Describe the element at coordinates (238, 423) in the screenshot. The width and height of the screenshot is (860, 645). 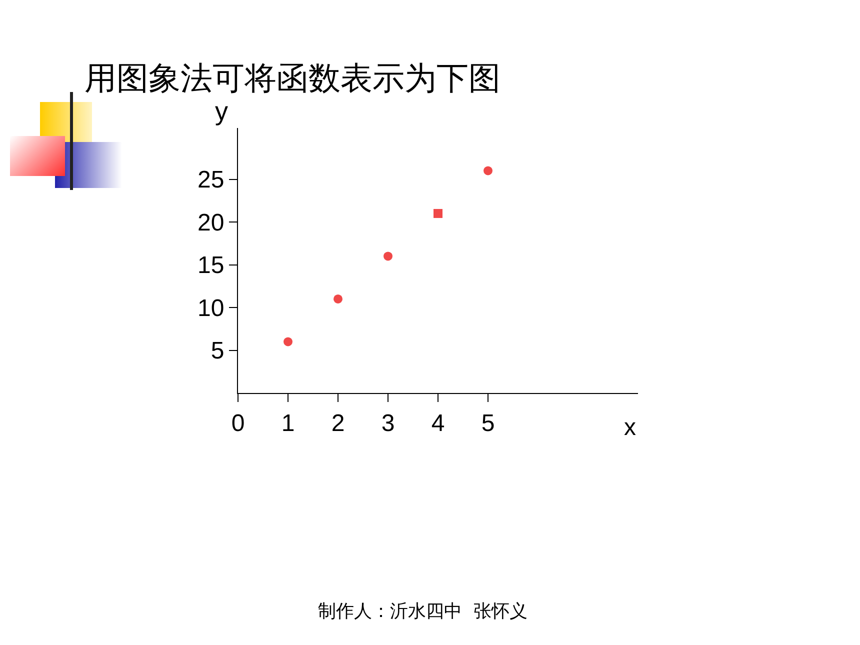
I see `x-tick-label: 0` at that location.